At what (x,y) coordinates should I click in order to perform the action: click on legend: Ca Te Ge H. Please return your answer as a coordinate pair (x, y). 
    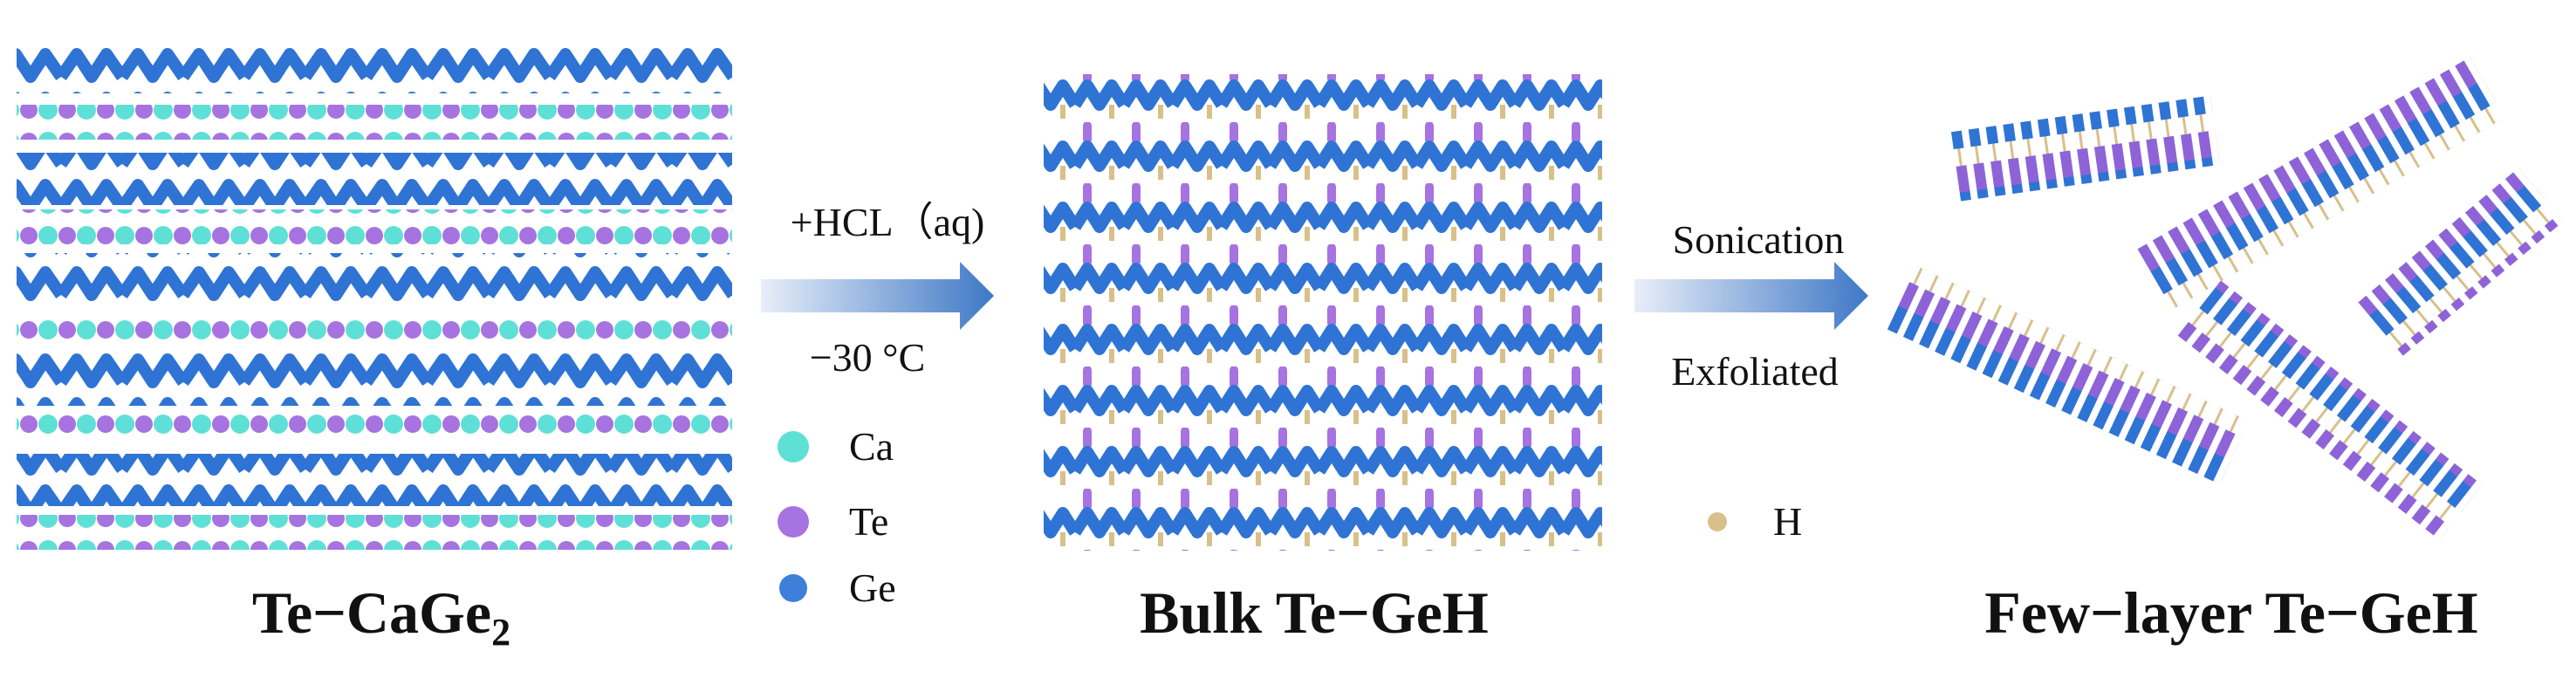
    Looking at the image, I should click on (1290, 517).